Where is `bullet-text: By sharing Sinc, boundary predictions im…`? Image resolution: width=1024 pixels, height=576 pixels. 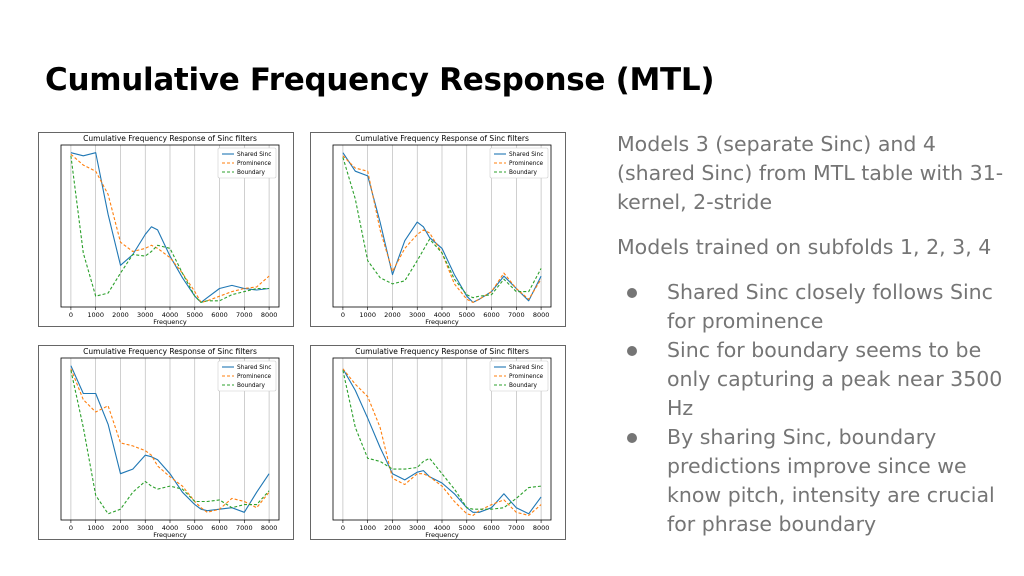
bullet-text: By sharing Sinc, boundary predictions im… is located at coordinates (831, 480).